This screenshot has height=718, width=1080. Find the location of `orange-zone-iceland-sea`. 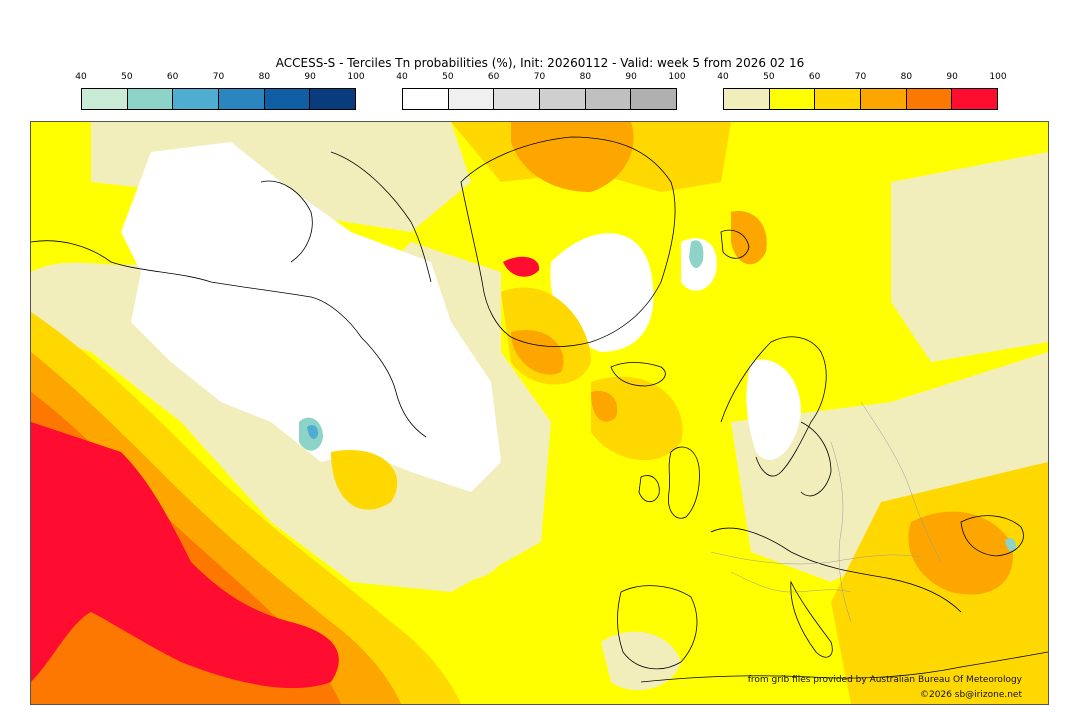

orange-zone-iceland-sea is located at coordinates (749, 238).